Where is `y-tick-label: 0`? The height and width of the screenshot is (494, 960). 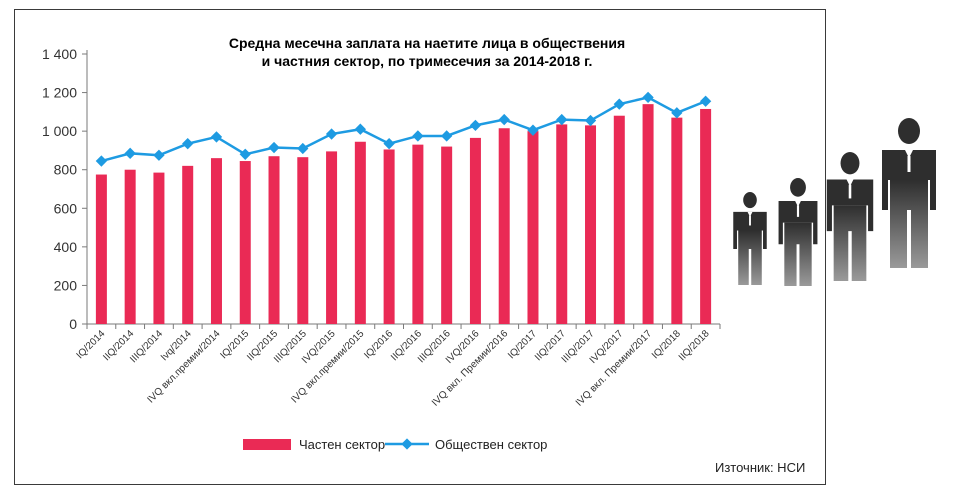
y-tick-label: 0 is located at coordinates (73, 324).